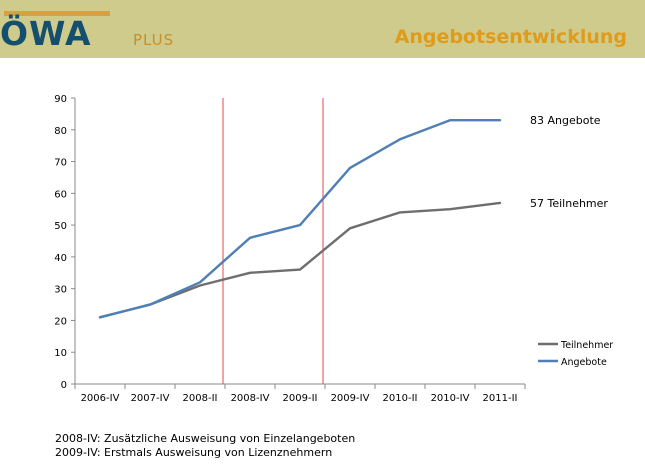 The image size is (645, 464). What do you see at coordinates (100, 398) in the screenshot?
I see `x-tick-label: 2006-IV` at bounding box center [100, 398].